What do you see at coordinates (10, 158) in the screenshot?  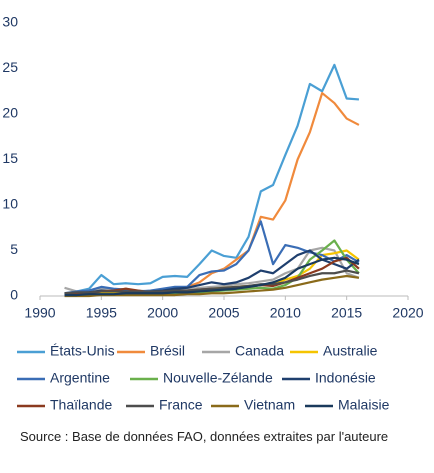 I see `y-tick-label: 15` at bounding box center [10, 158].